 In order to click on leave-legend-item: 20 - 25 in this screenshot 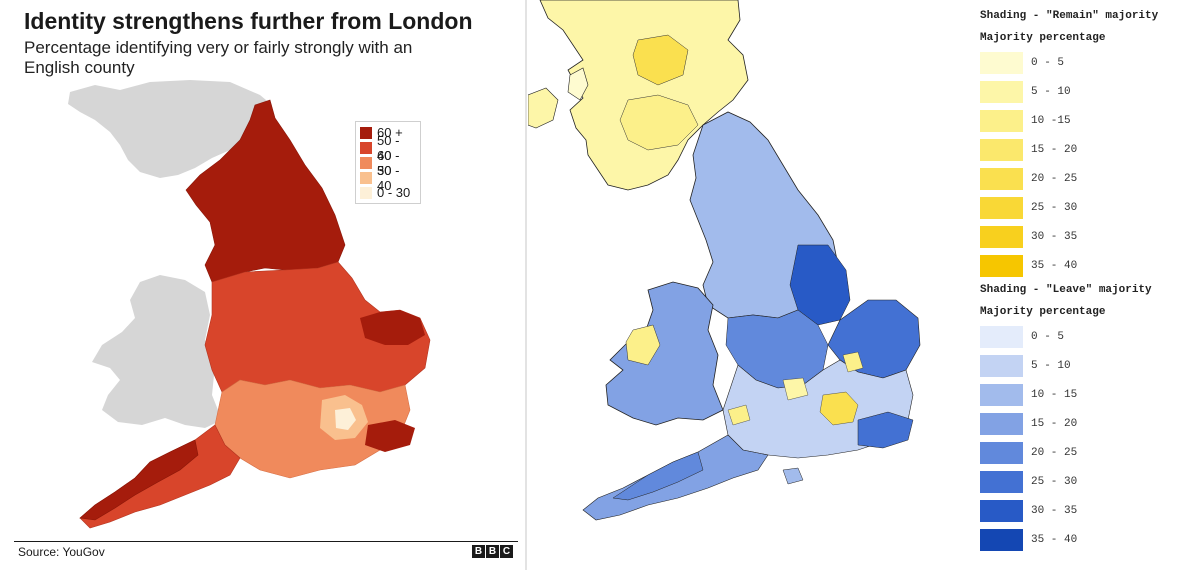, I will do `click(1028, 453)`.